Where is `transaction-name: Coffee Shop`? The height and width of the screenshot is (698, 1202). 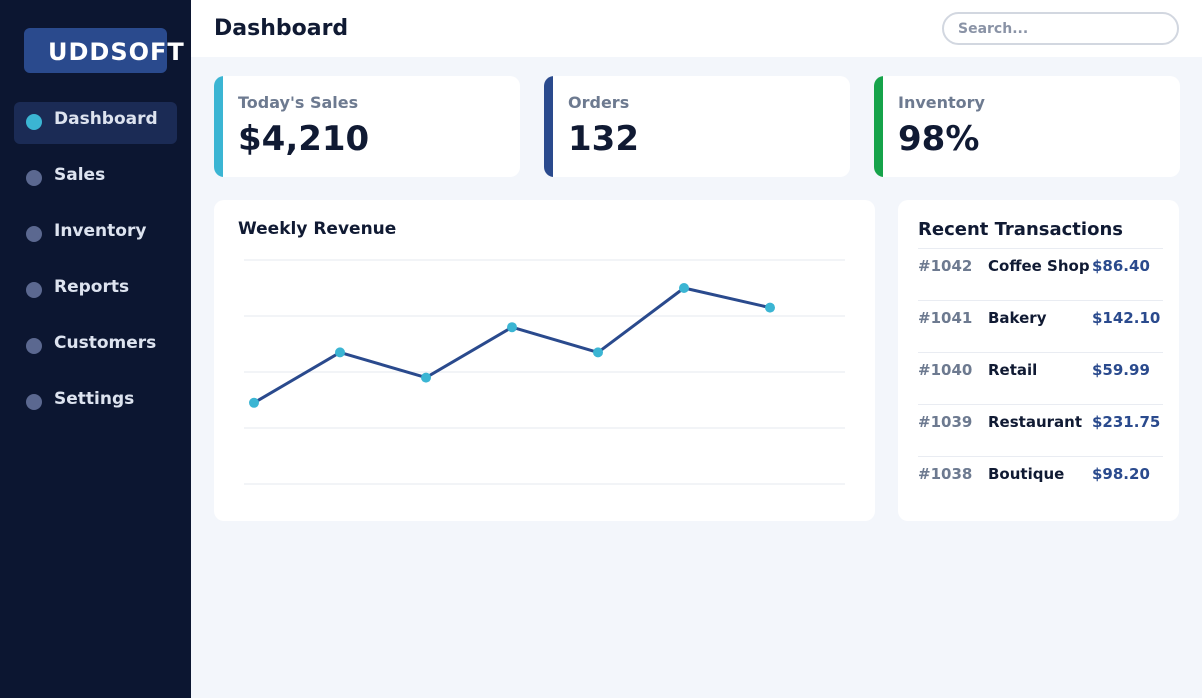 transaction-name: Coffee Shop is located at coordinates (1039, 266).